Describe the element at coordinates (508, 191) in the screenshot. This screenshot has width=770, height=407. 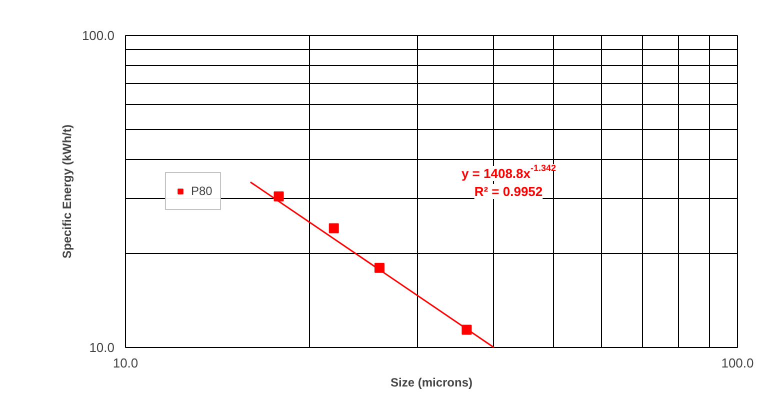
I see `annotation: R² = 0.9952` at that location.